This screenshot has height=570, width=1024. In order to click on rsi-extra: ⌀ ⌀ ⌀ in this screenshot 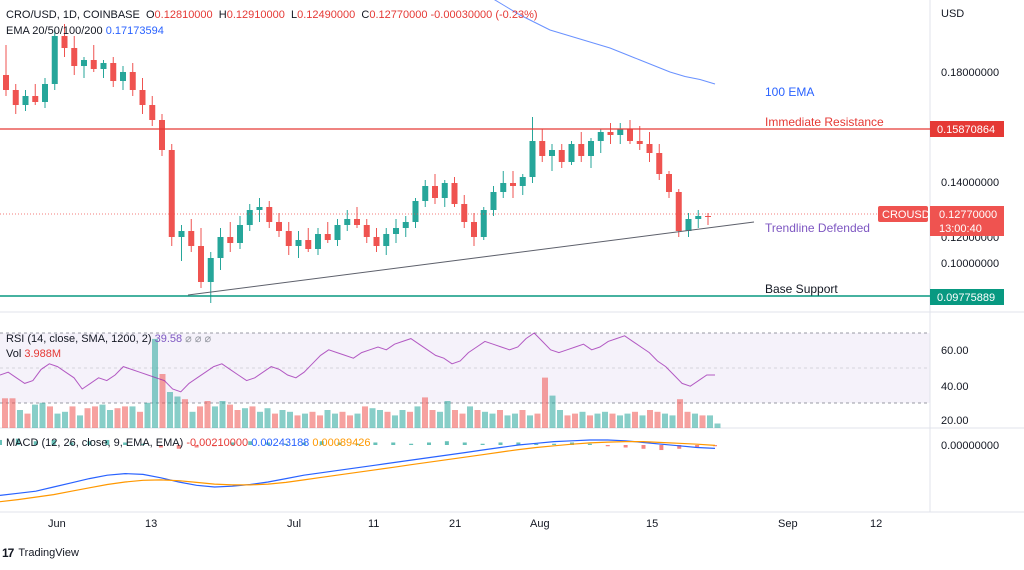, I will do `click(198, 339)`.